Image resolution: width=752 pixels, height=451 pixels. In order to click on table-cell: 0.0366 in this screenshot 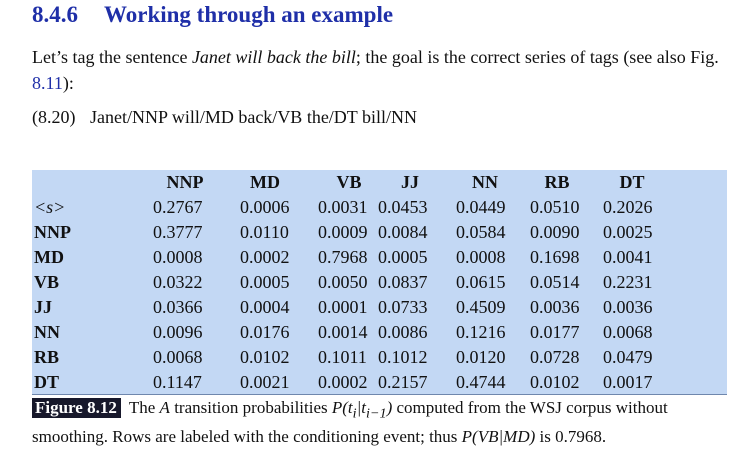, I will do `click(178, 307)`.